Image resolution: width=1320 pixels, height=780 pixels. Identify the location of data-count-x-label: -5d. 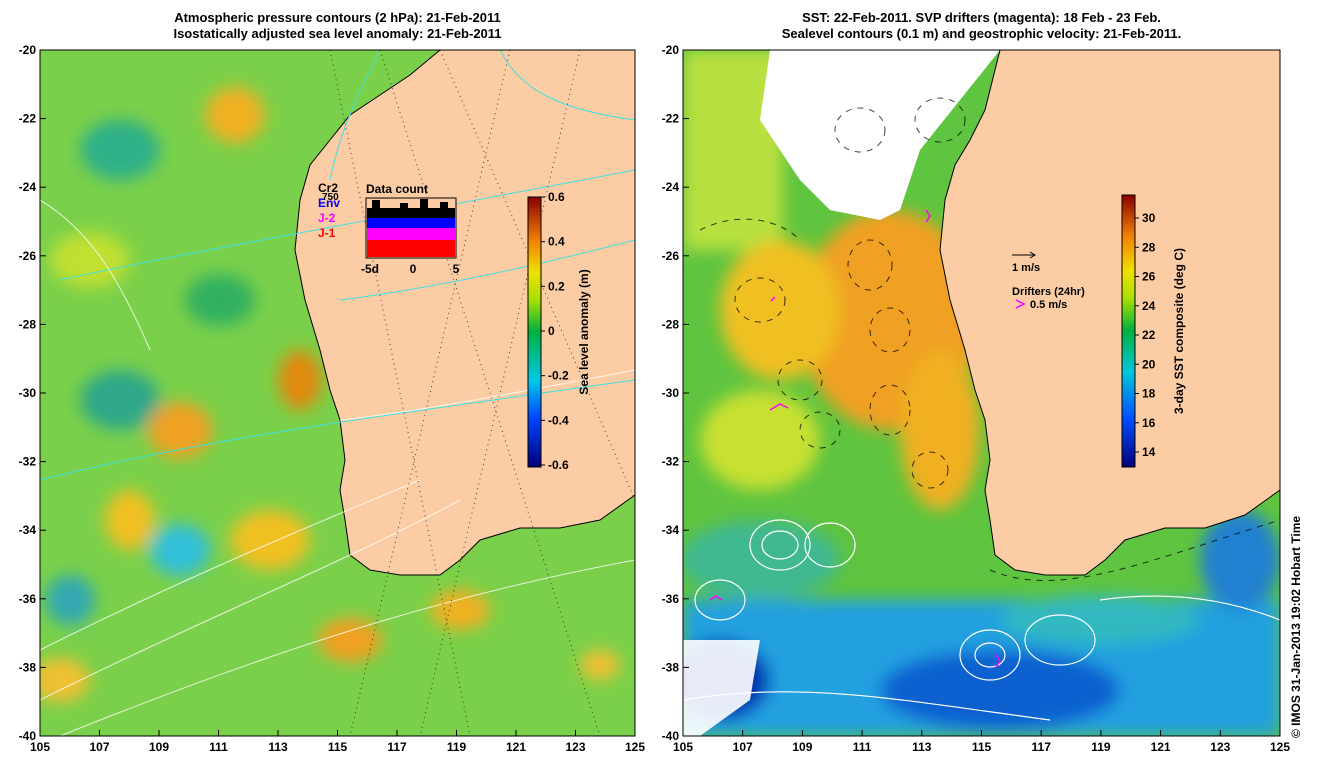
(370, 269).